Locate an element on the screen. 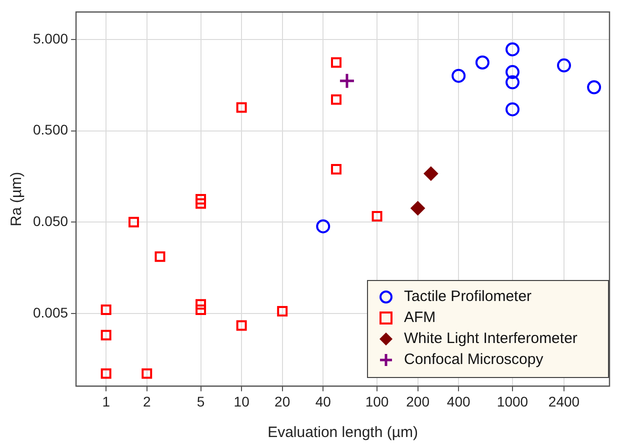  y-tick-label: 5.000 is located at coordinates (50, 38).